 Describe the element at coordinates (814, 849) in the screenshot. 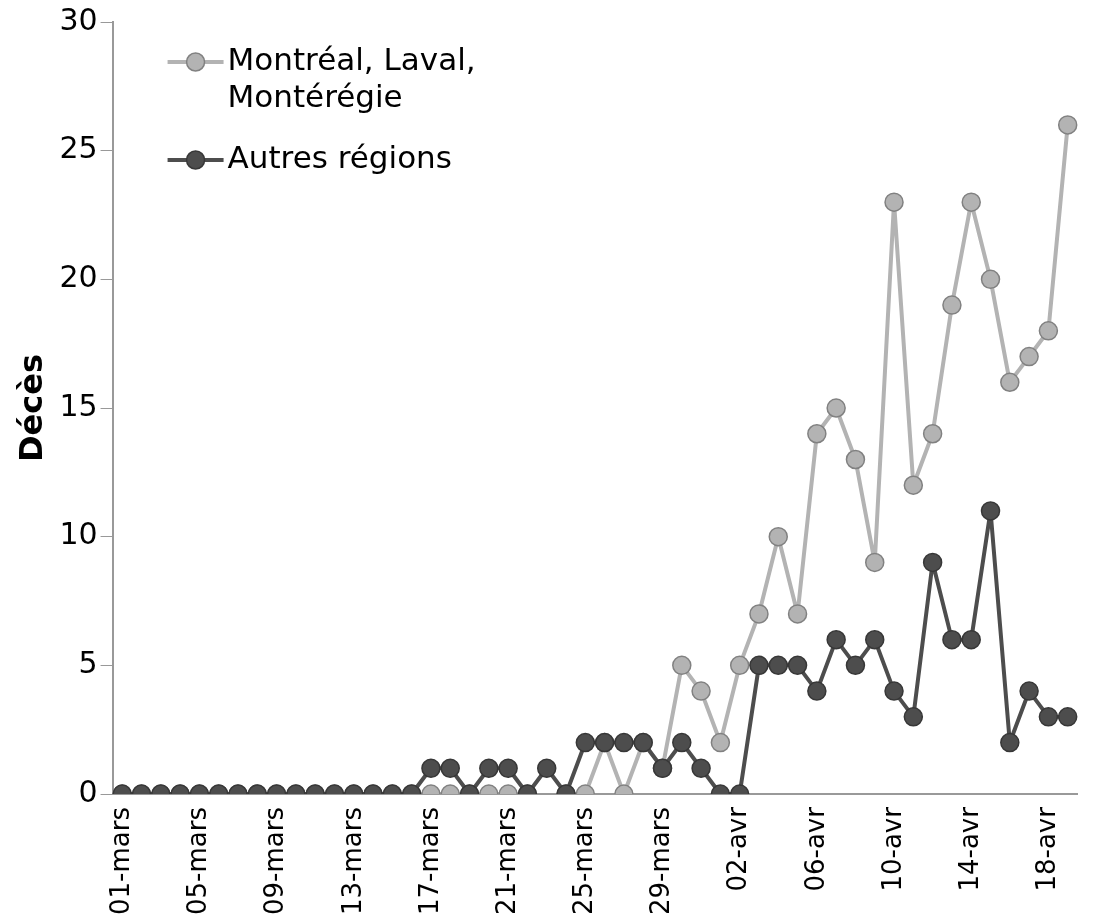

I see `x-tick-label: 06-avr` at that location.